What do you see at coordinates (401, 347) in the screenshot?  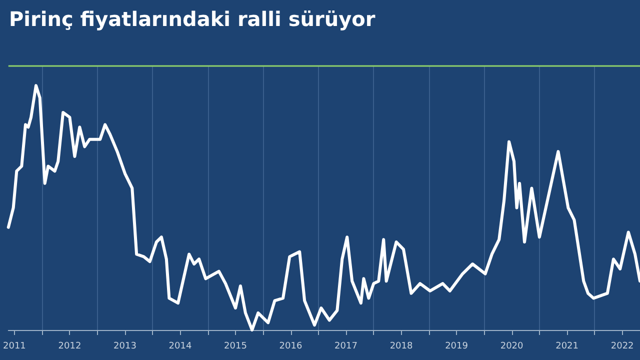 I see `x-tick-label: 2018` at bounding box center [401, 347].